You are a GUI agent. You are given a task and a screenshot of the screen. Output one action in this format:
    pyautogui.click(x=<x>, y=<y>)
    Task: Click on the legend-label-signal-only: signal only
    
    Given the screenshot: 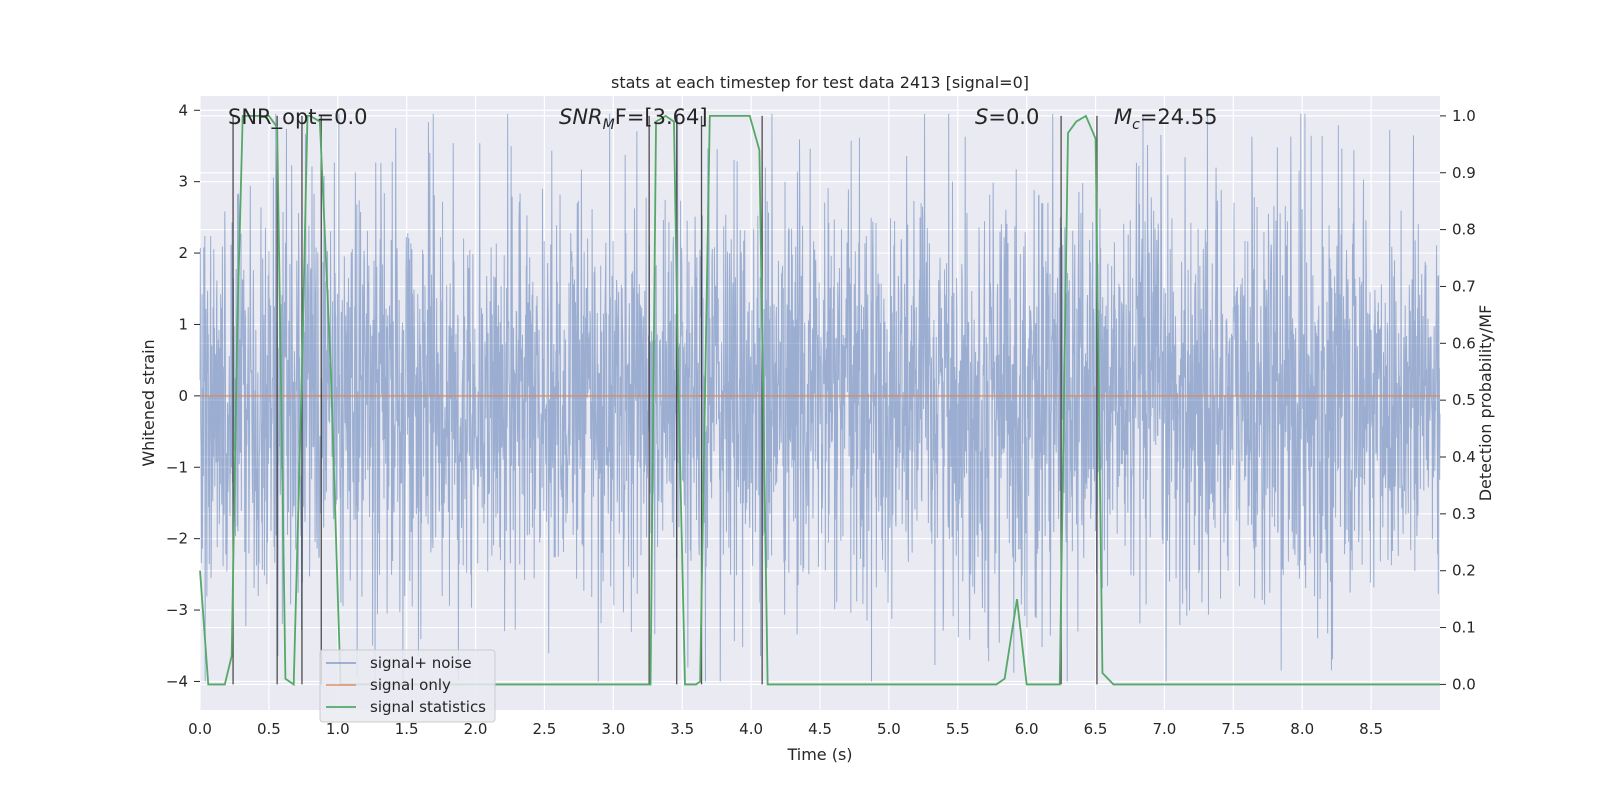 What is the action you would take?
    pyautogui.click(x=410, y=685)
    